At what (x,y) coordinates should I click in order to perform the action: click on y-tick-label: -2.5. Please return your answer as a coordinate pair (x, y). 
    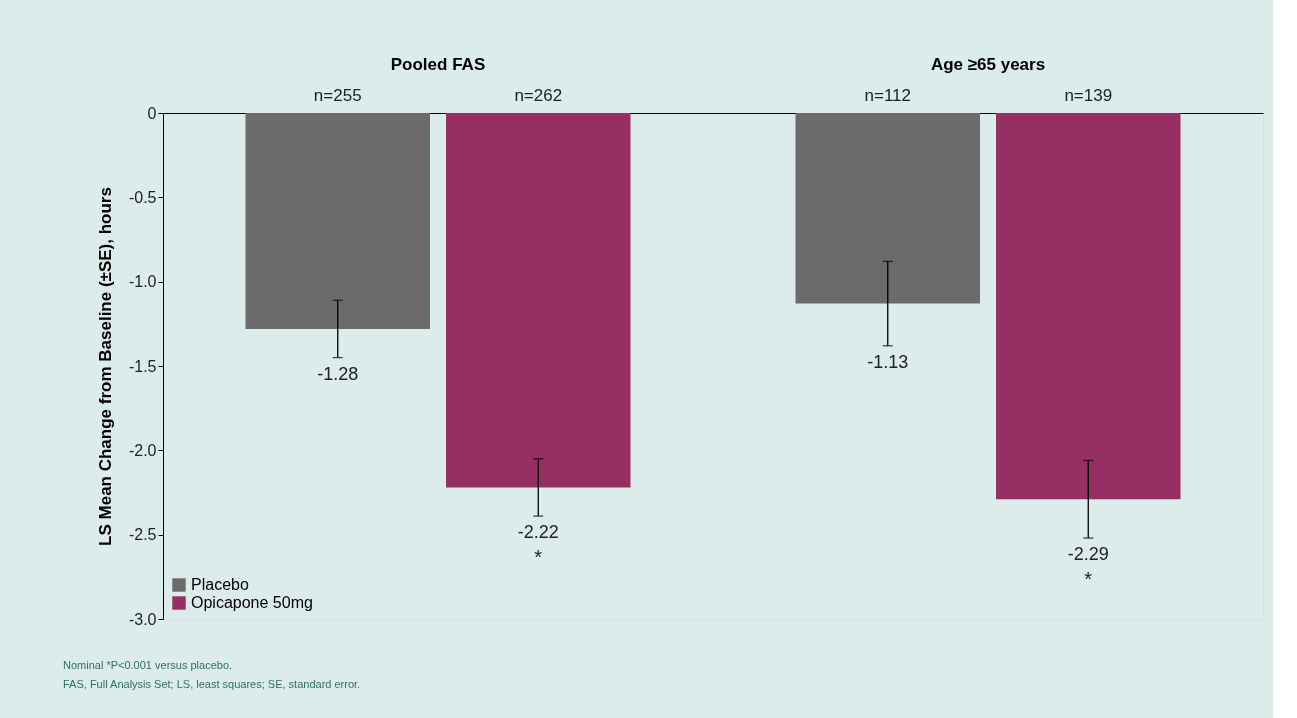
    Looking at the image, I should click on (142, 535).